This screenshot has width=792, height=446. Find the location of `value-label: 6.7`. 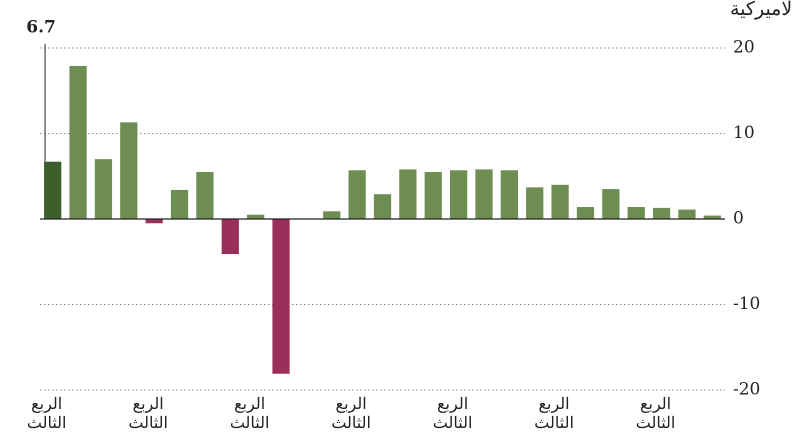

value-label: 6.7 is located at coordinates (41, 28).